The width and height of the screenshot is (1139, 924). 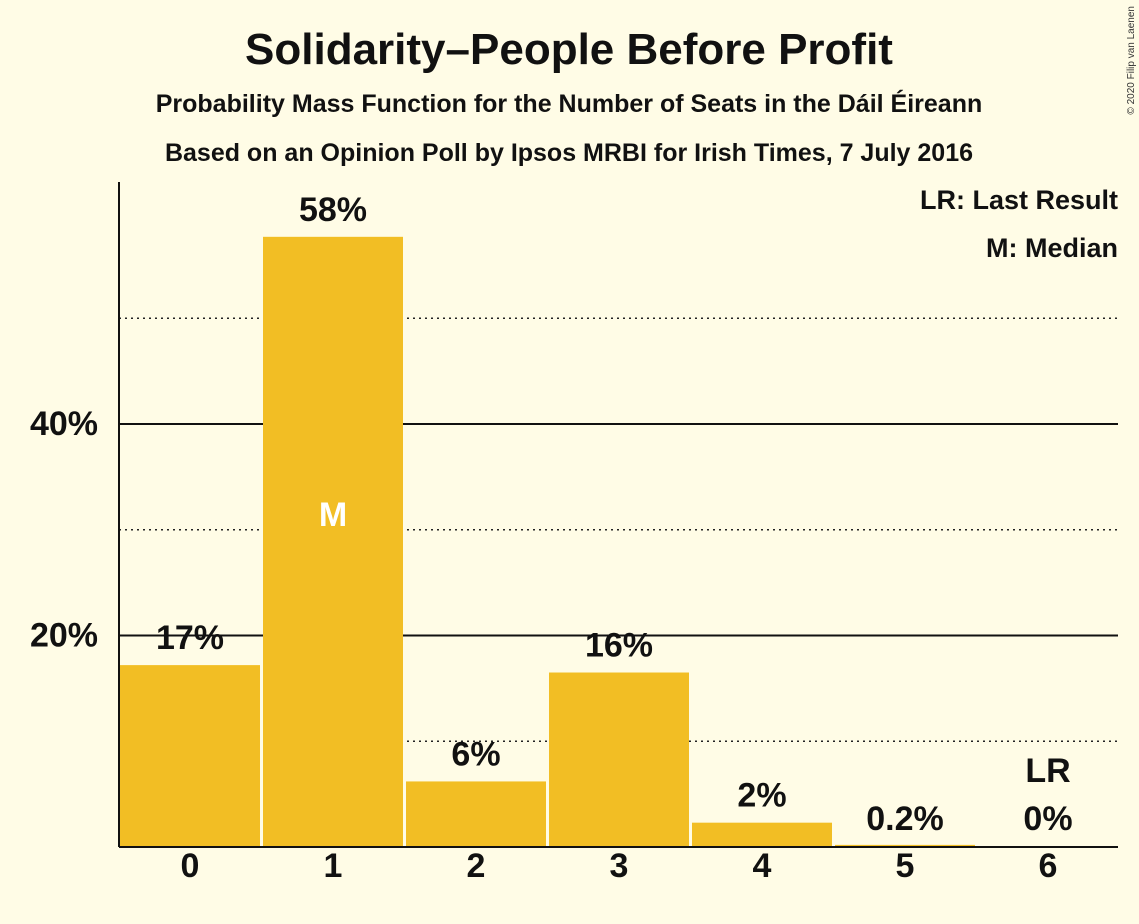 What do you see at coordinates (905, 866) in the screenshot?
I see `x-tick-label: 5` at bounding box center [905, 866].